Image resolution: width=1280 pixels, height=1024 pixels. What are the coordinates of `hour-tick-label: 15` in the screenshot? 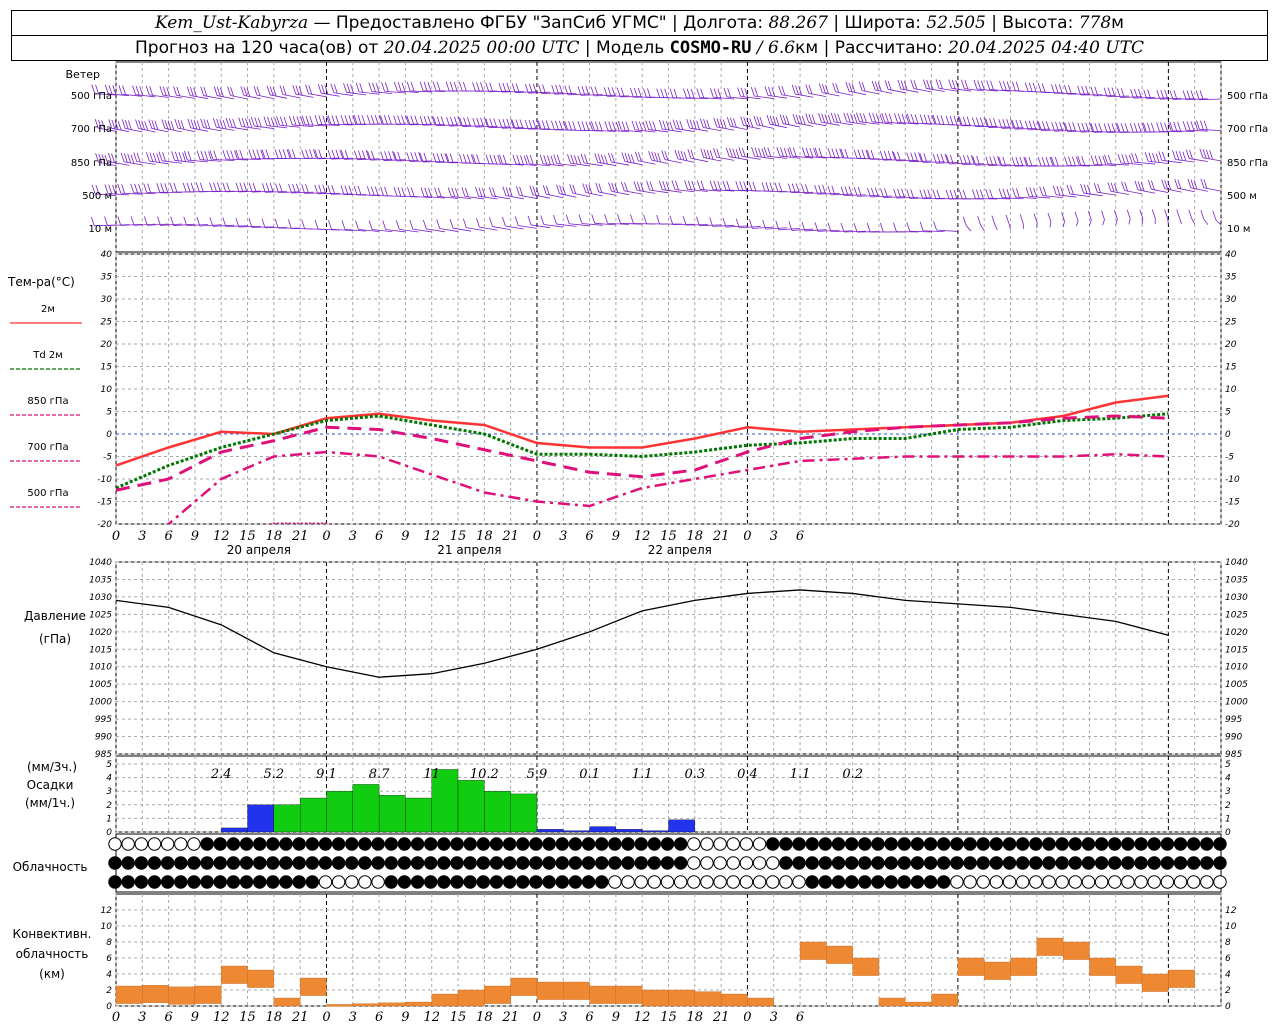 It's located at (458, 536).